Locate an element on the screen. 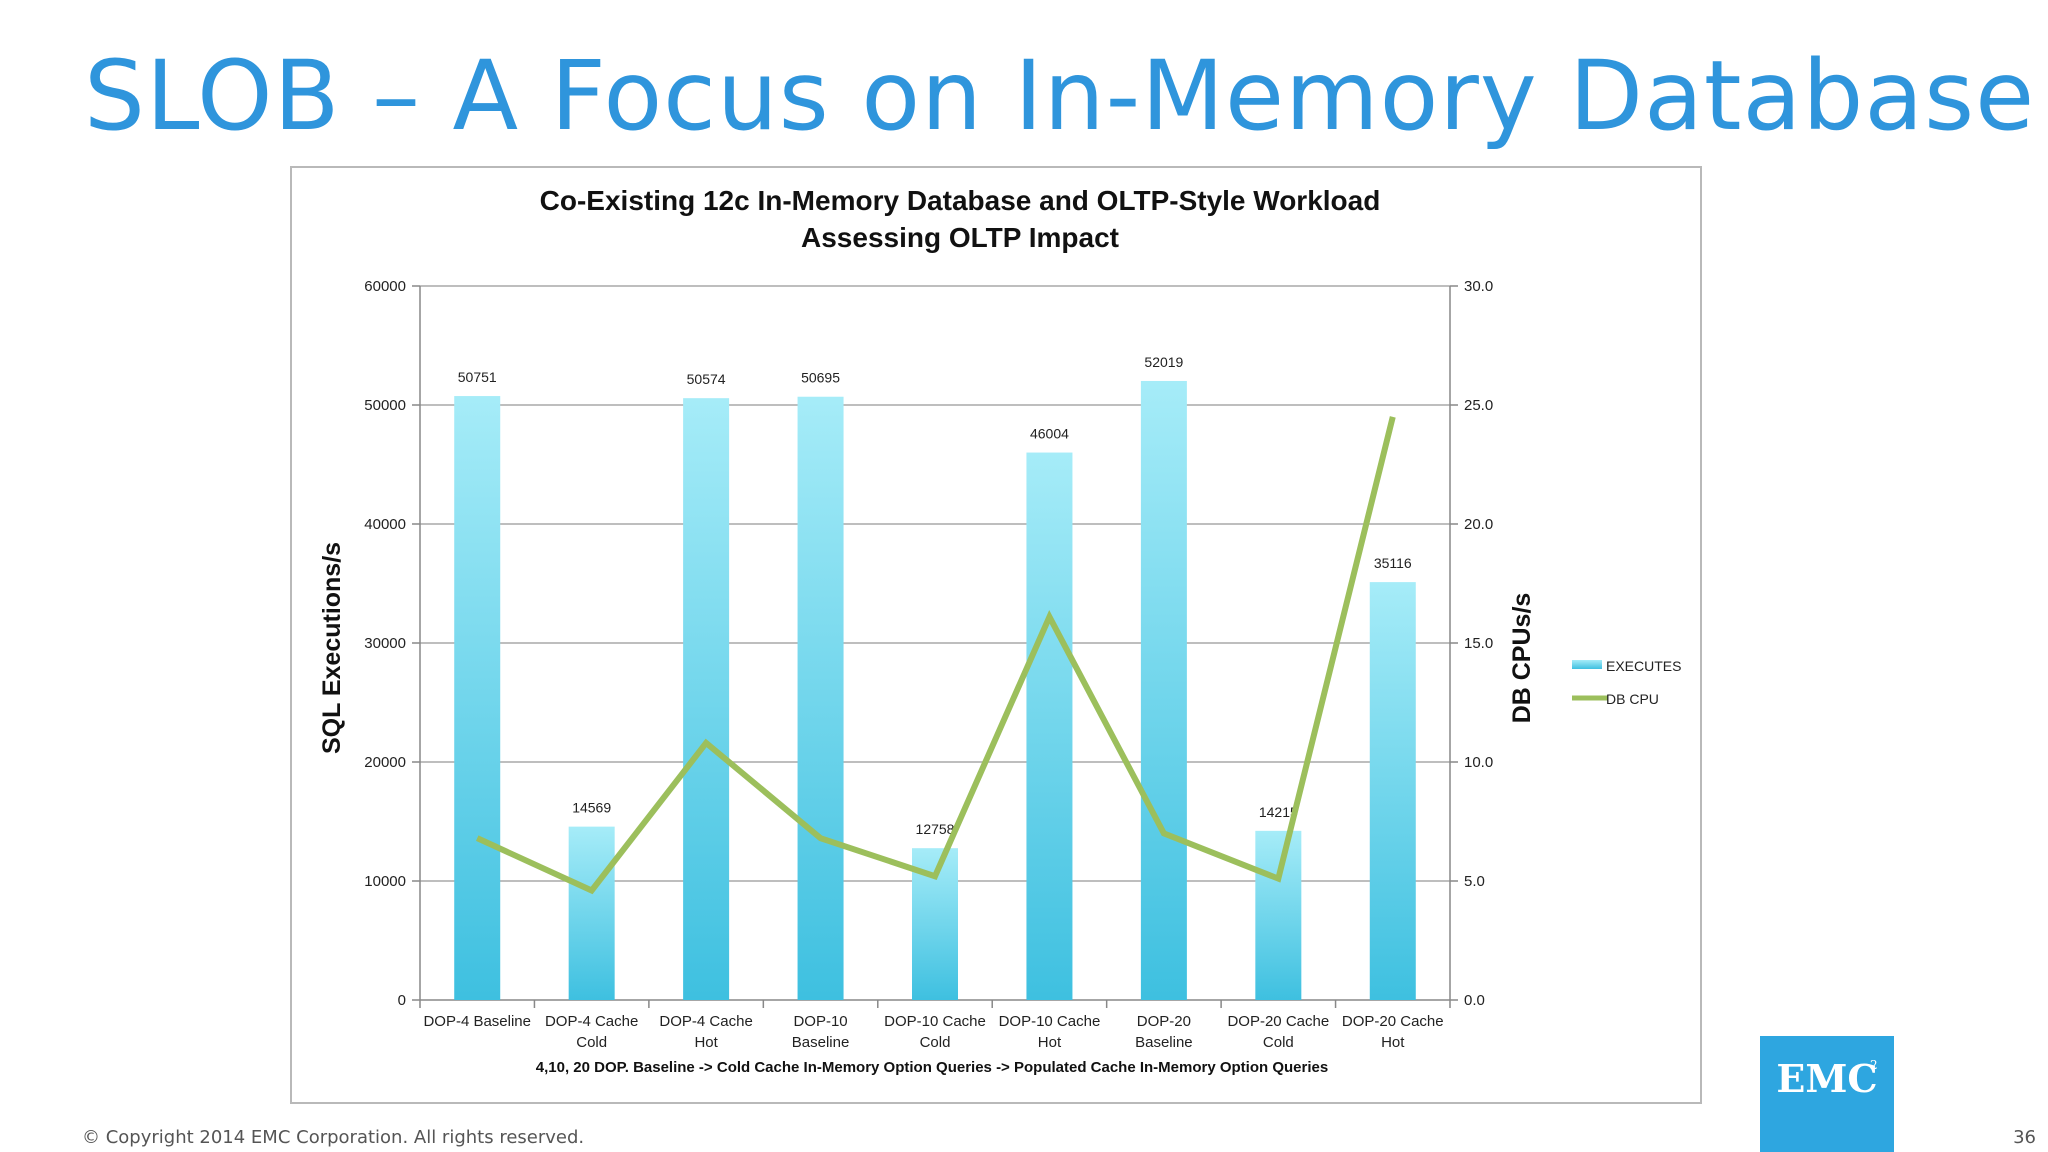  bar-data-label: 14569 is located at coordinates (591, 808).